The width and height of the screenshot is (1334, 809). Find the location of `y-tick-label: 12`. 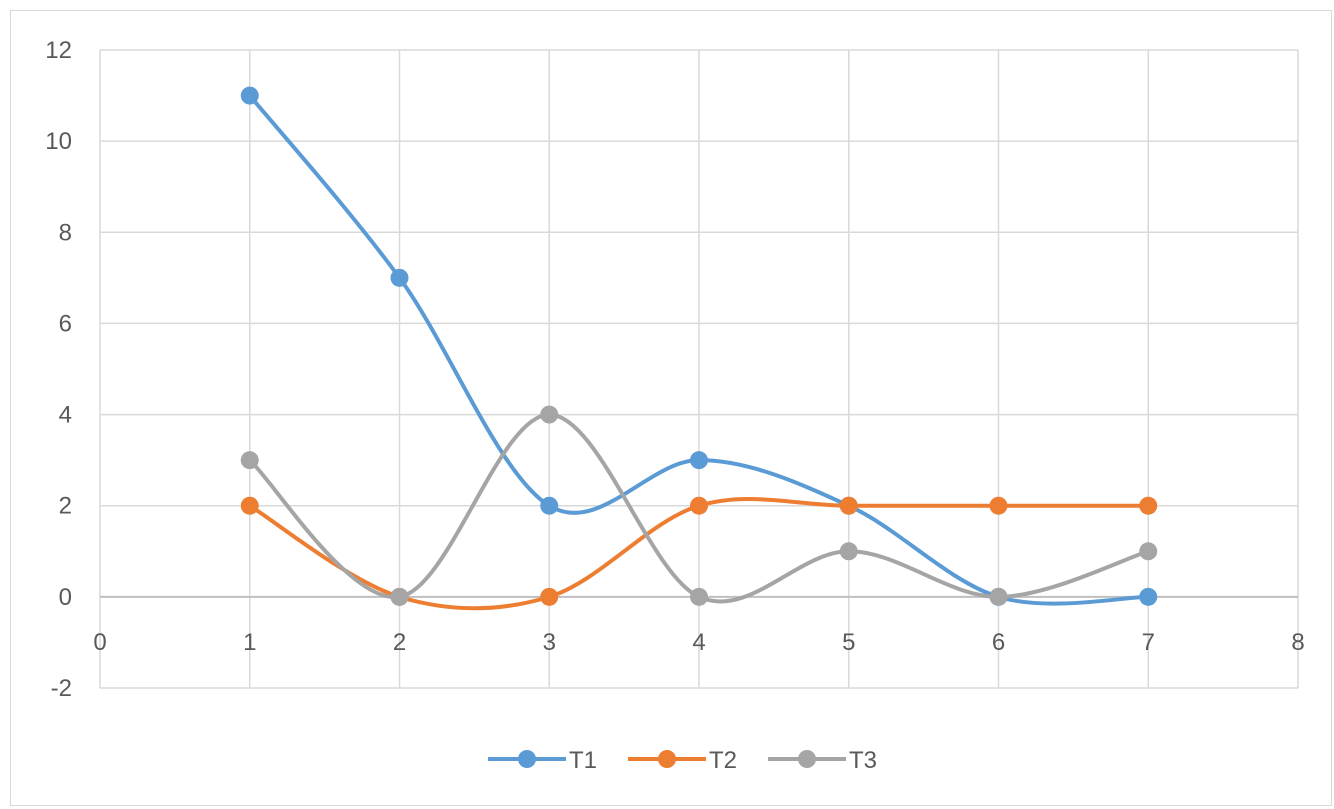

y-tick-label: 12 is located at coordinates (58, 50).